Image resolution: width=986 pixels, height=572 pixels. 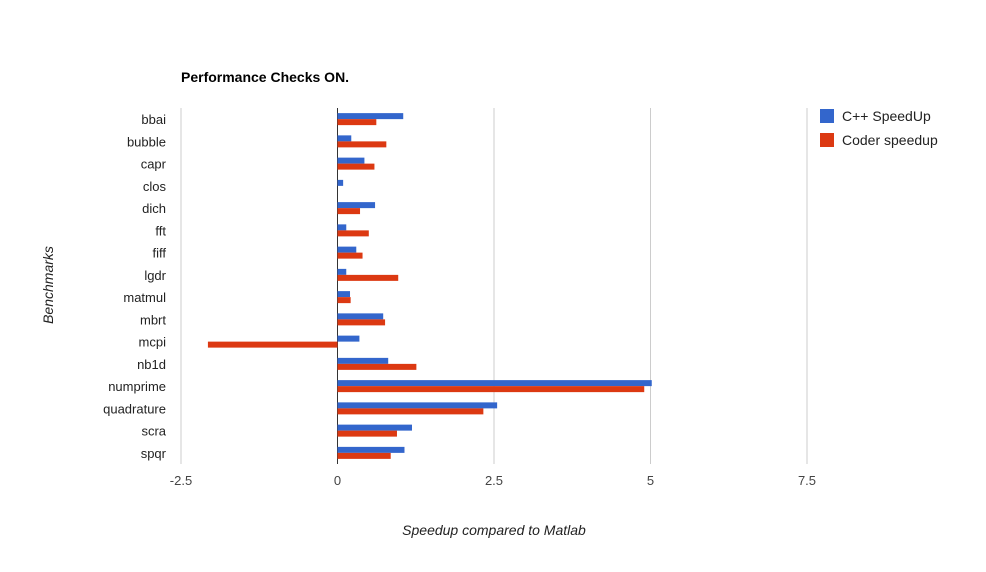 I want to click on x-tick-label: -2.5, so click(x=181, y=480).